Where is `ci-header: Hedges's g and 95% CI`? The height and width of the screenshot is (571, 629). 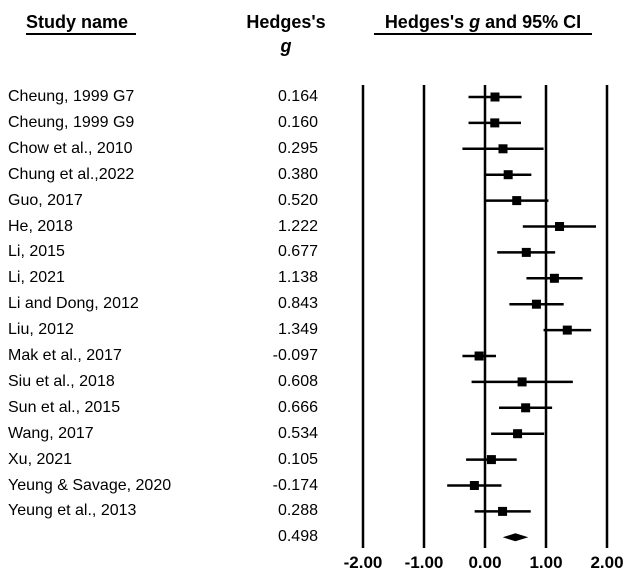
ci-header: Hedges's g and 95% CI is located at coordinates (483, 22).